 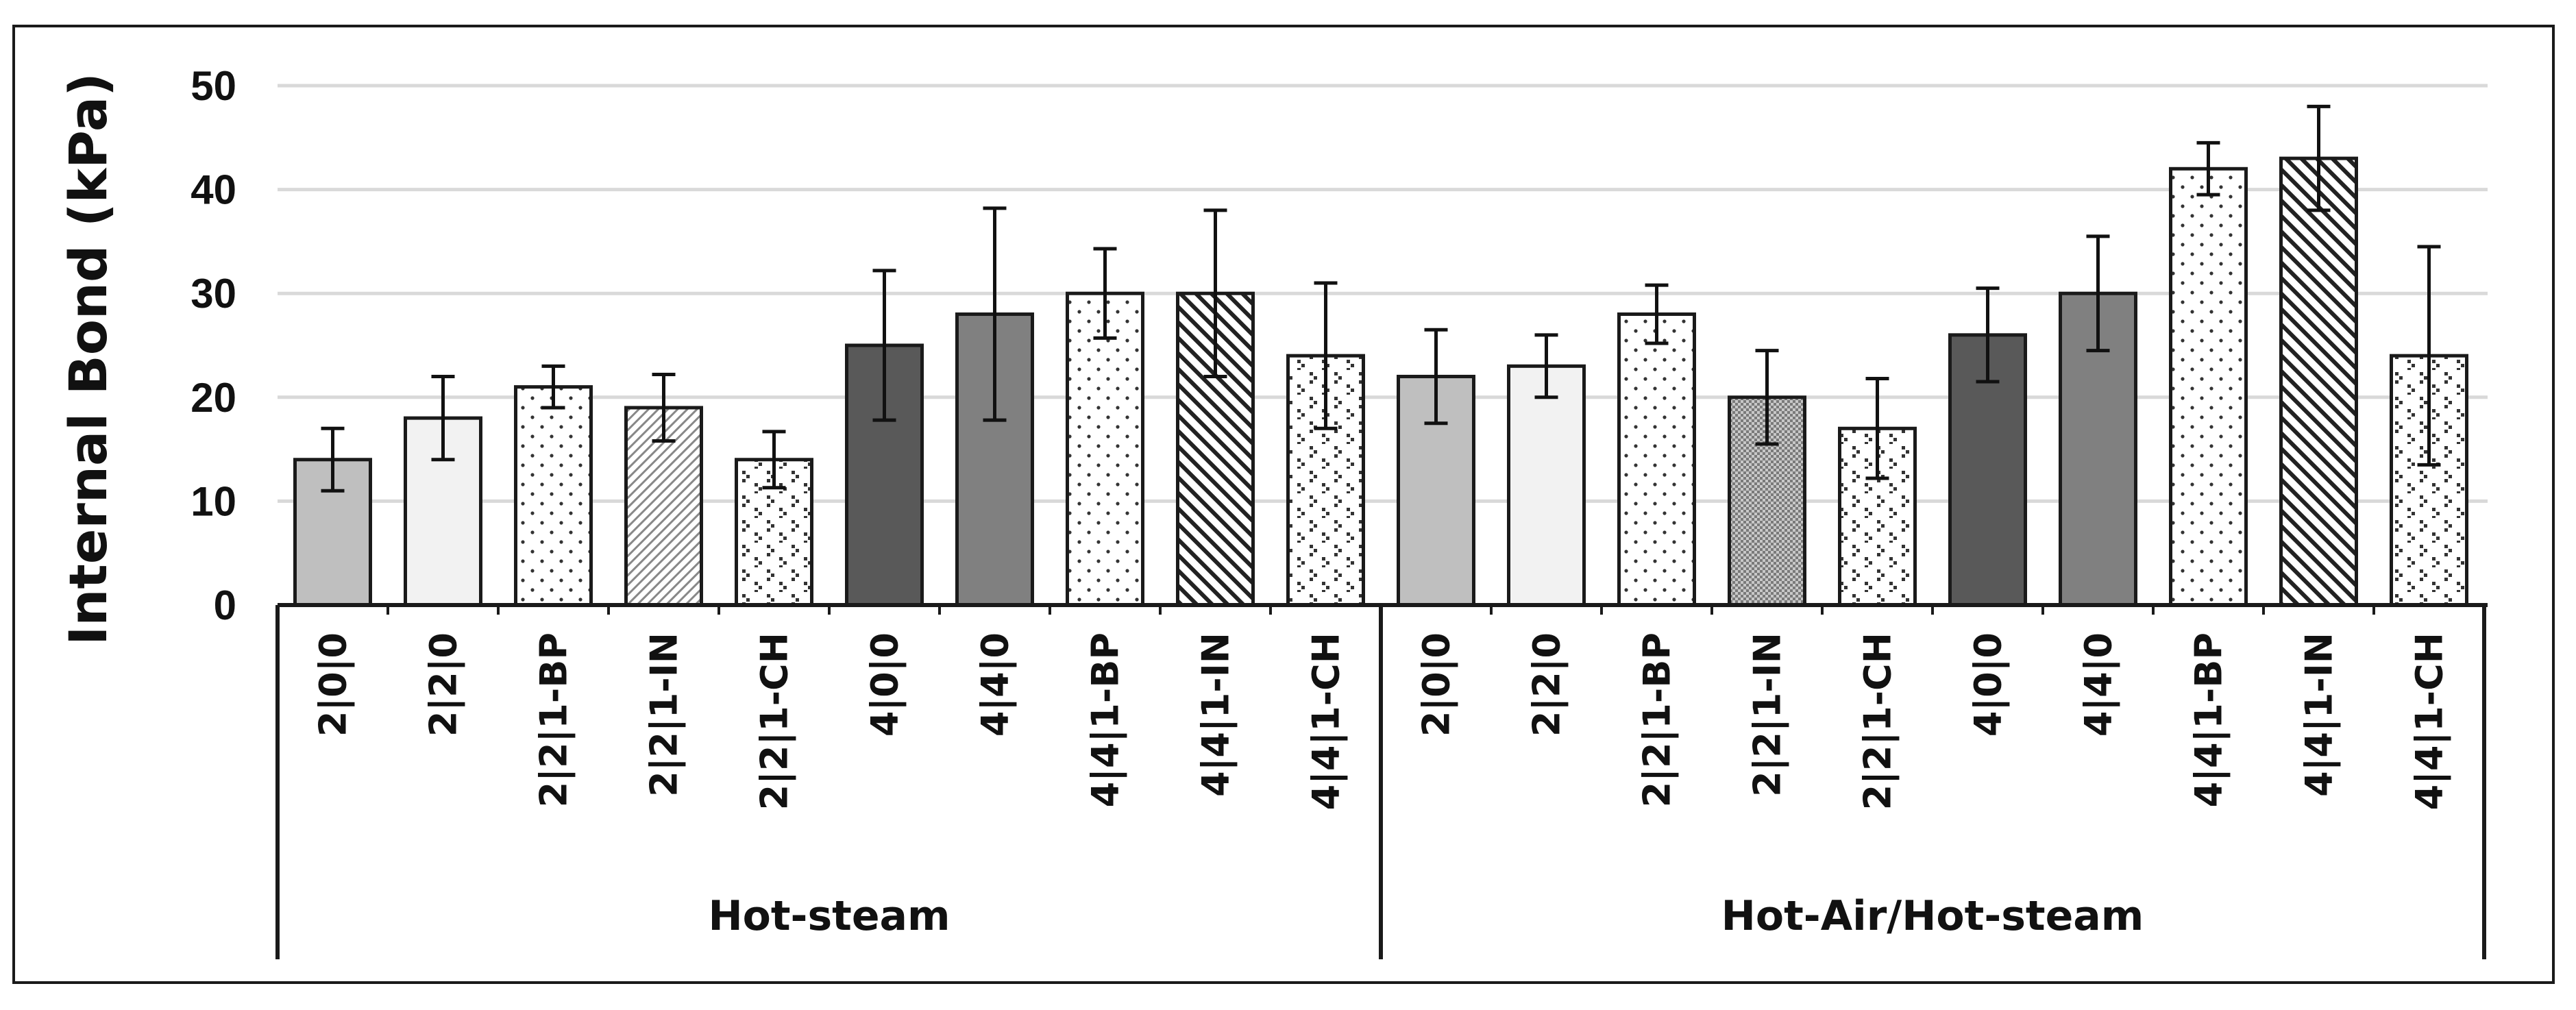 What do you see at coordinates (214, 398) in the screenshot?
I see `y-tick-label: 20` at bounding box center [214, 398].